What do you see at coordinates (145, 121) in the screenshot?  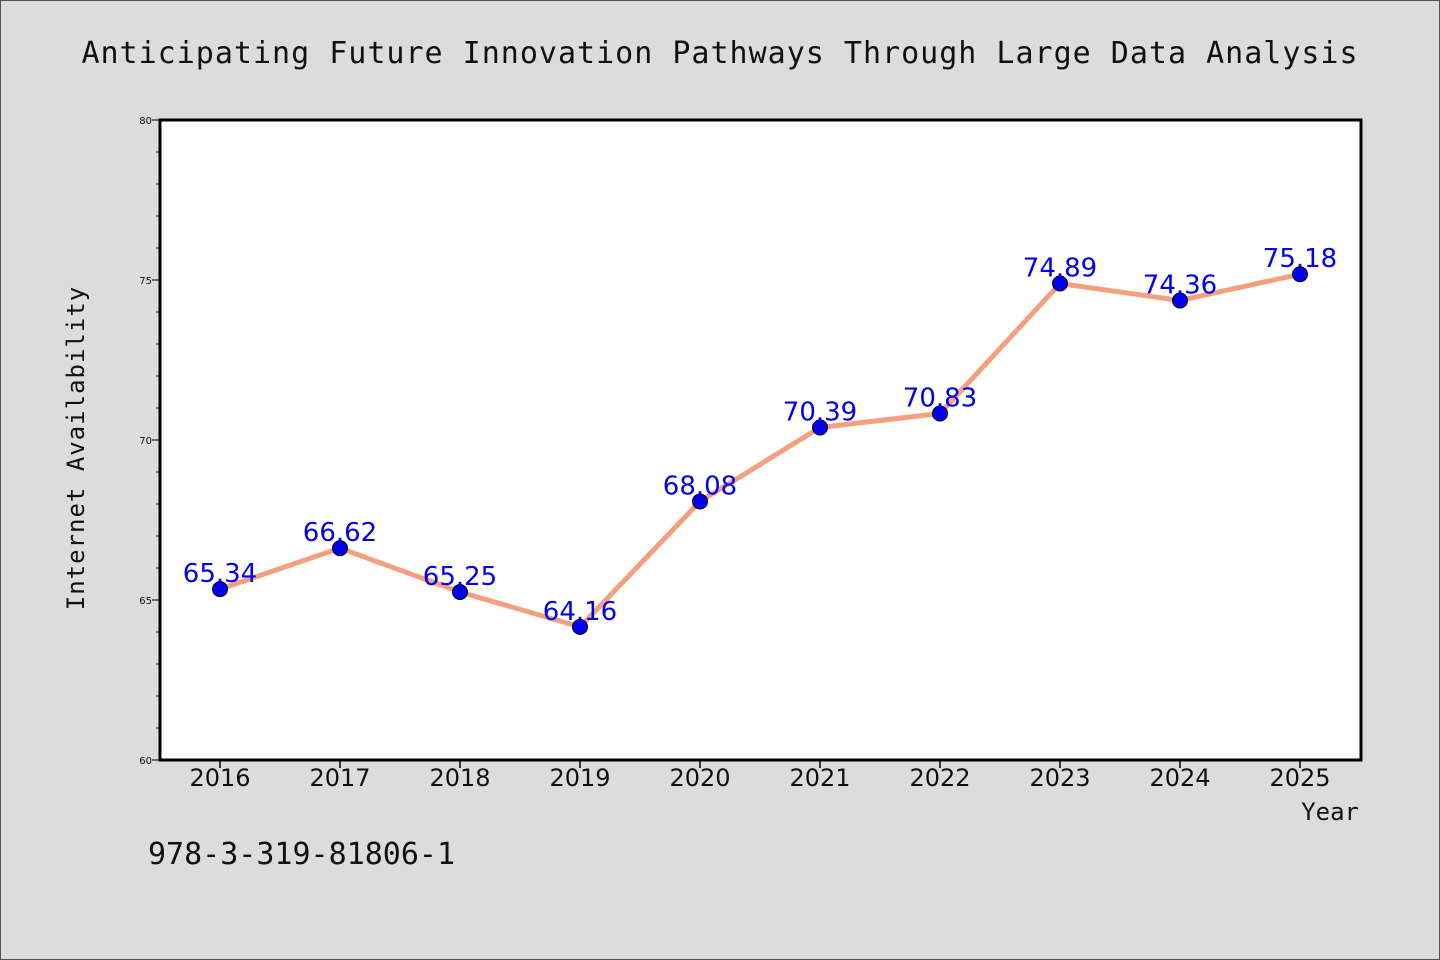 I see `y-tick-label: 80` at bounding box center [145, 121].